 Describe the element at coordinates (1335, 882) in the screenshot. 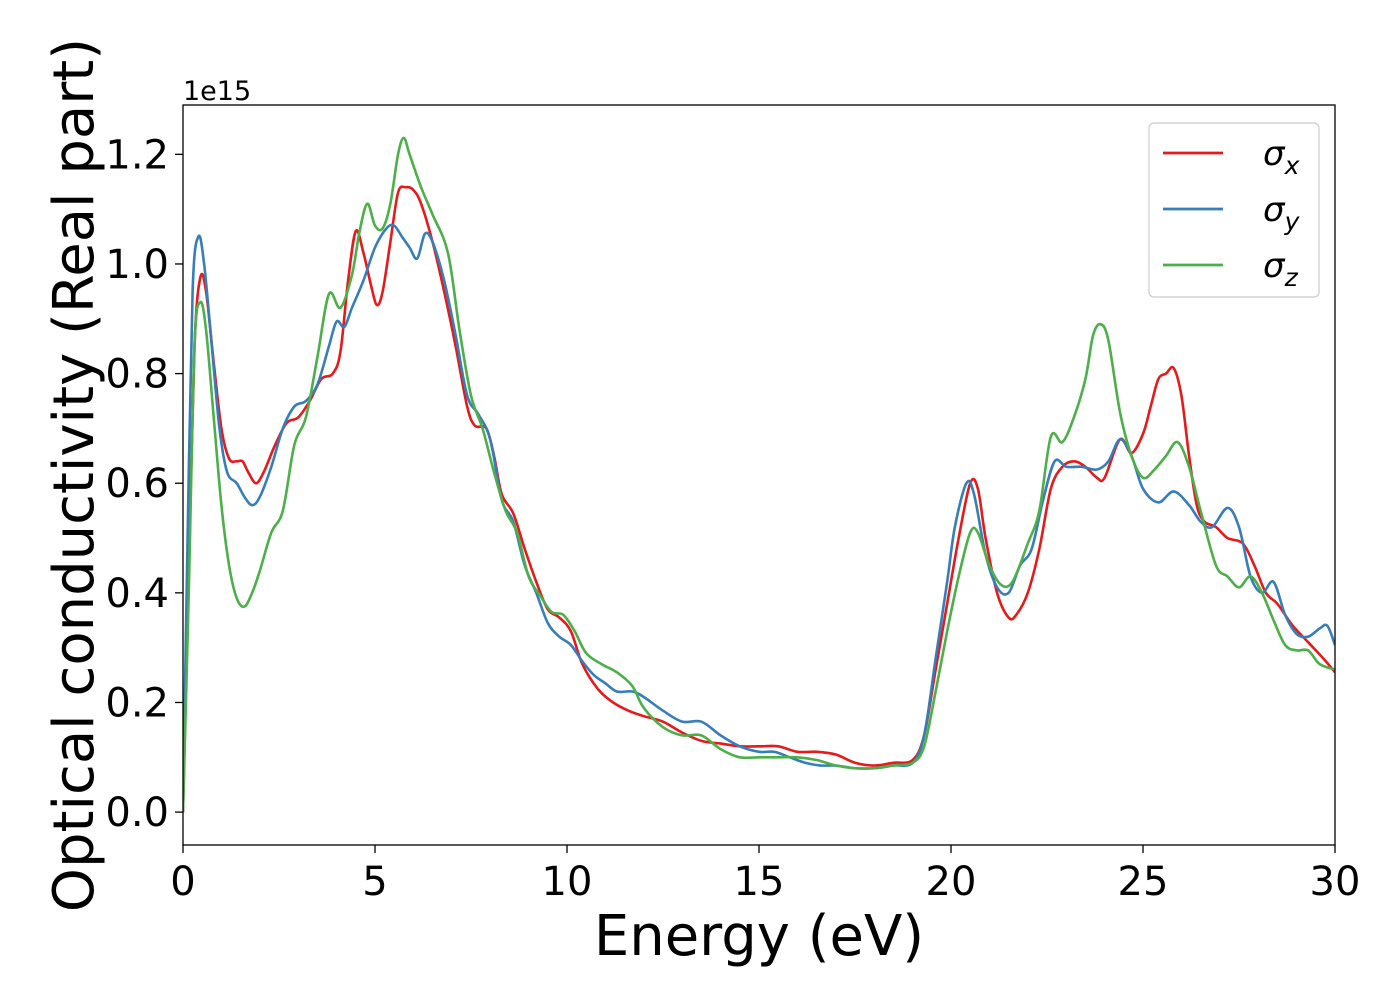

I see `x-tick-label: 30` at that location.